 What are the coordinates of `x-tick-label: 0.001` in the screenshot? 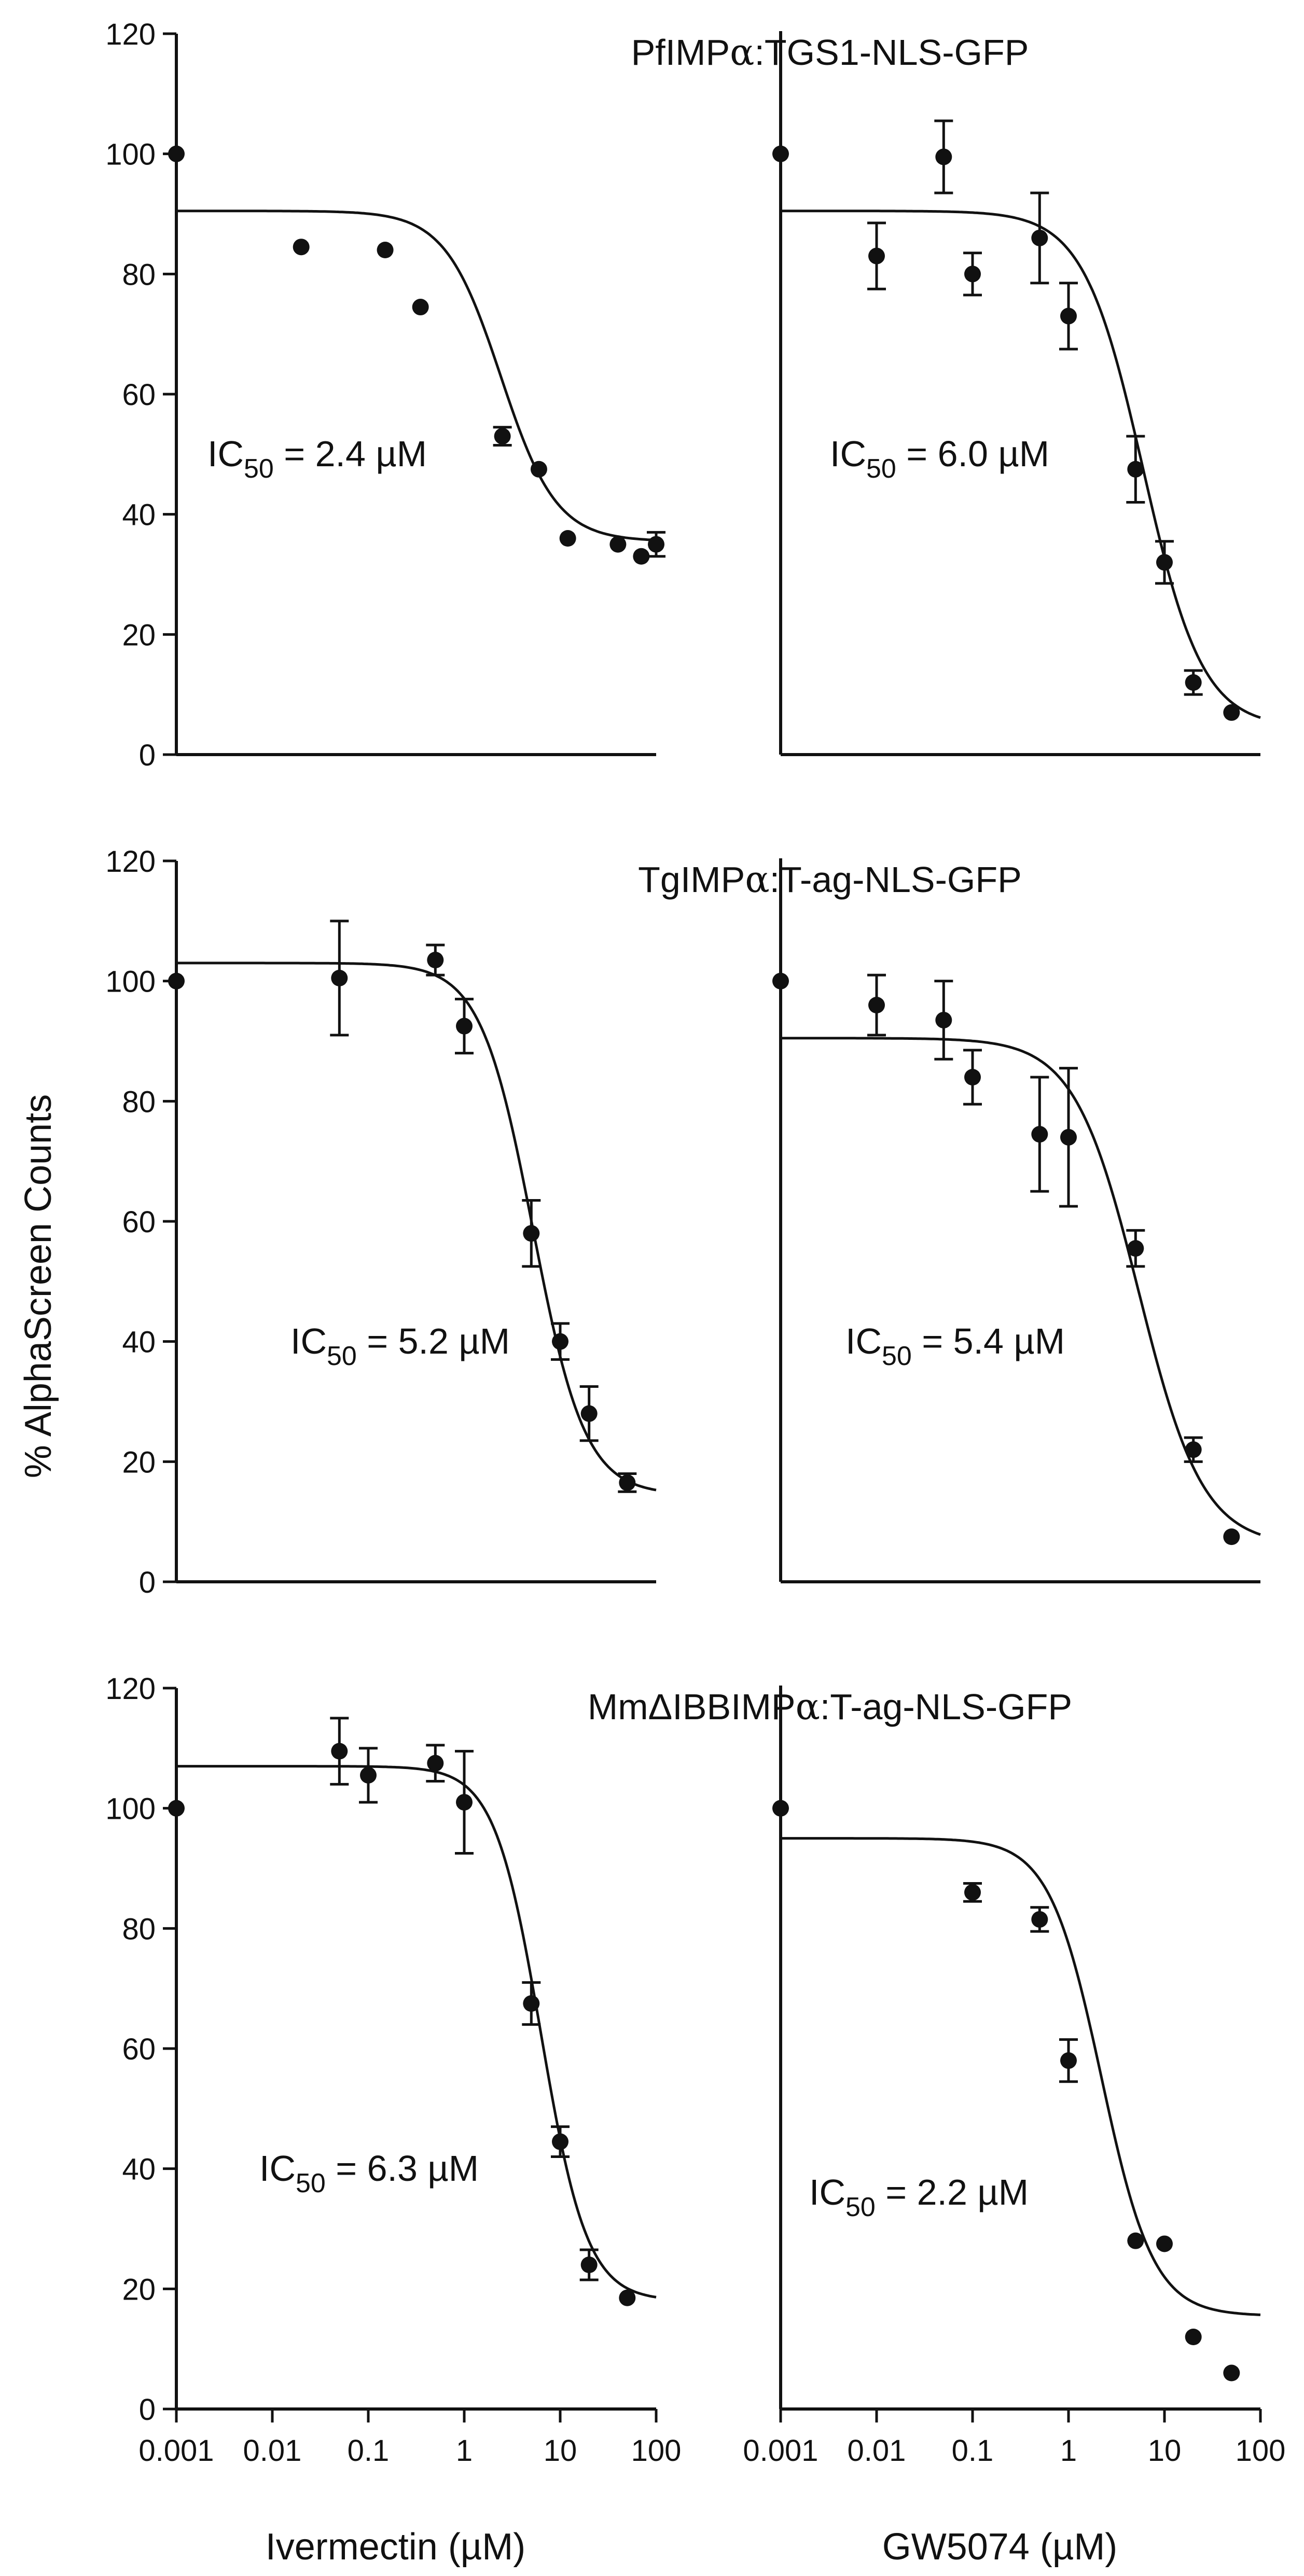 It's located at (176, 2451).